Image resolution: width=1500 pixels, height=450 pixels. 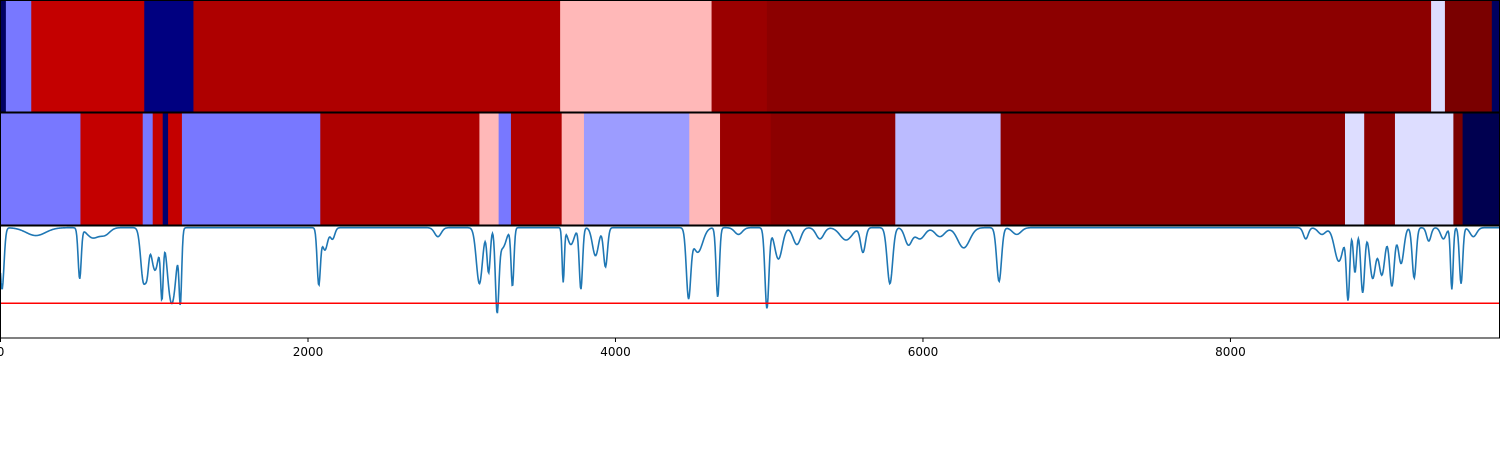 I want to click on x-tick-label-0: 0, so click(x=2, y=352).